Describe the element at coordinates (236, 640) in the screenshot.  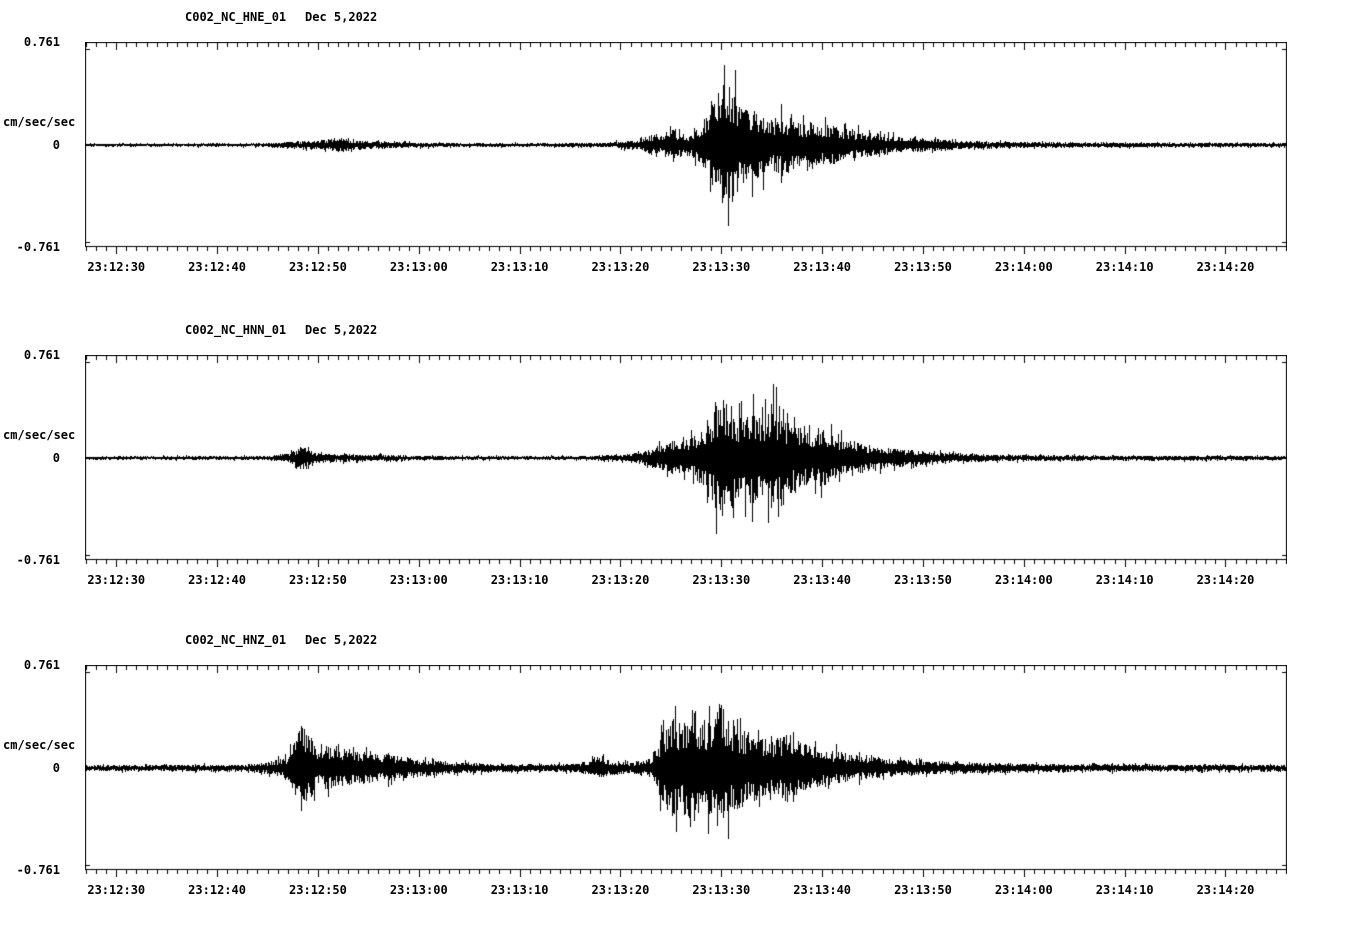
I see `channel-name: C002_NC_HNZ_01` at that location.